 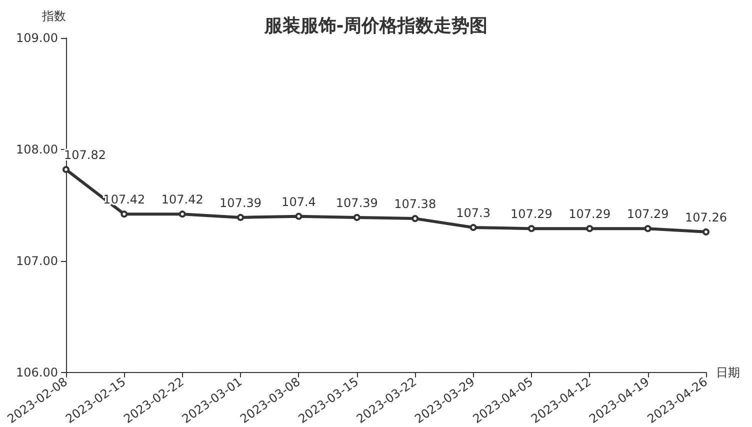 What do you see at coordinates (473, 213) in the screenshot?
I see `data-label: 107.3` at bounding box center [473, 213].